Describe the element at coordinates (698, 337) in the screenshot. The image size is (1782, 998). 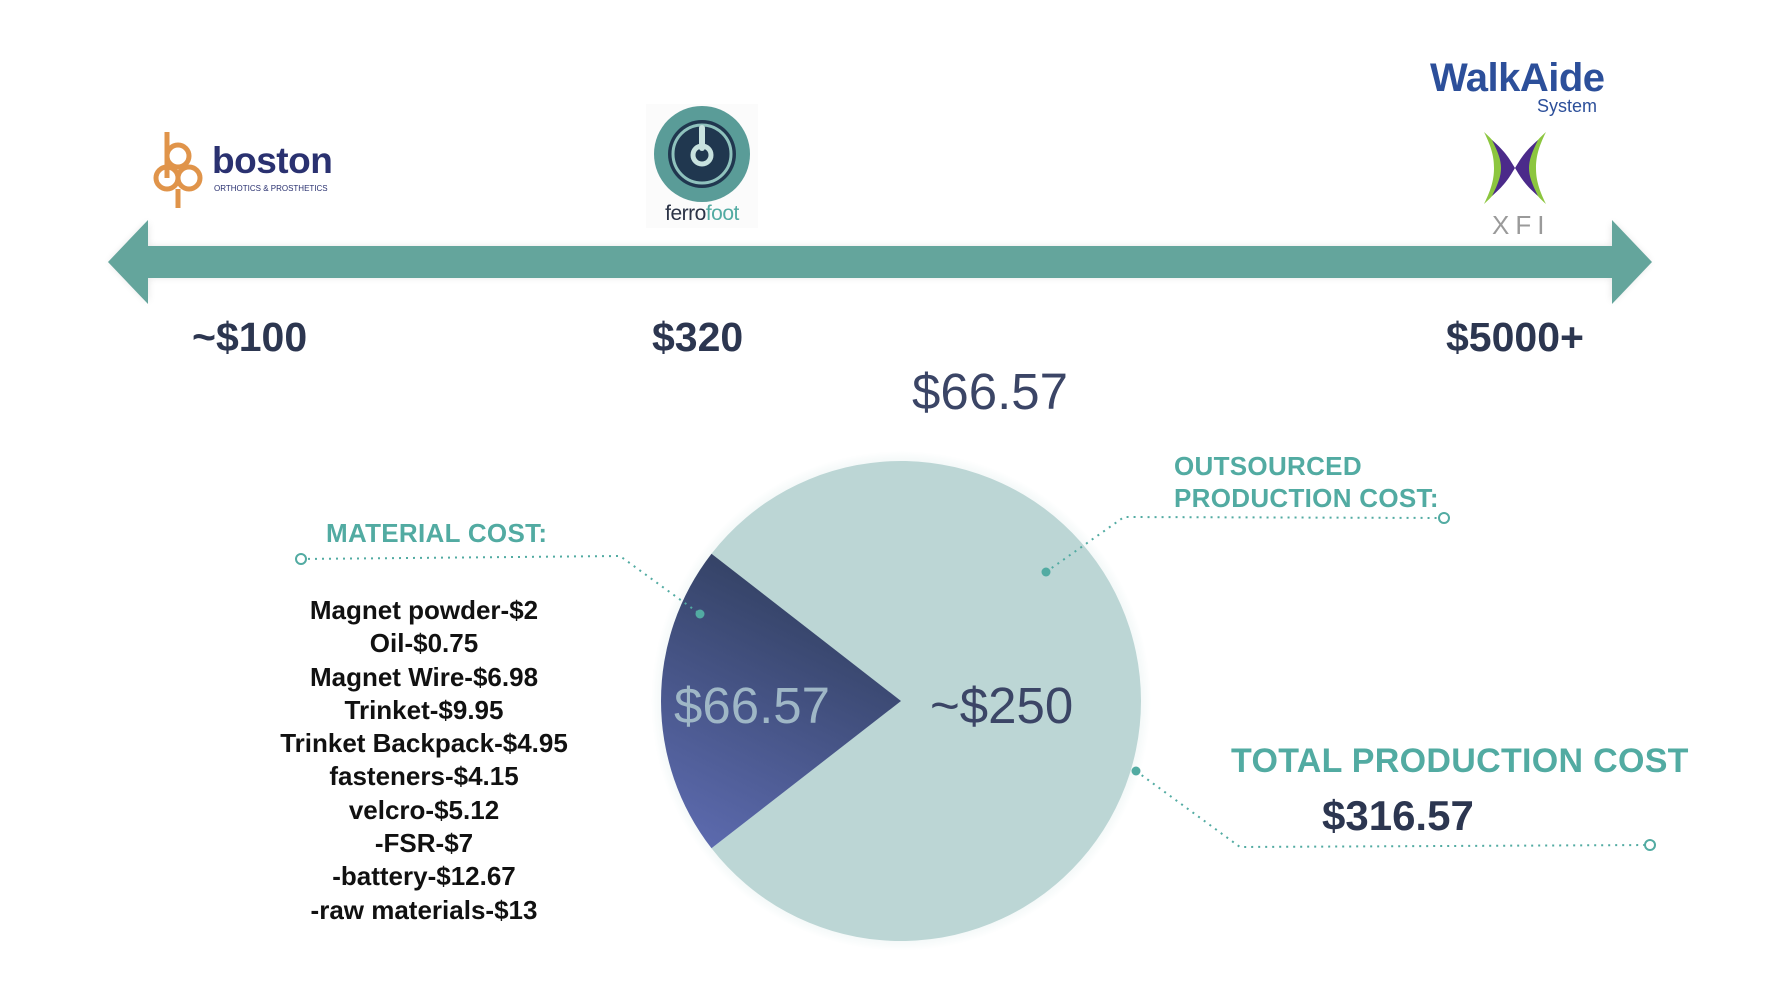
I see `price-ferrofoot: $320` at that location.